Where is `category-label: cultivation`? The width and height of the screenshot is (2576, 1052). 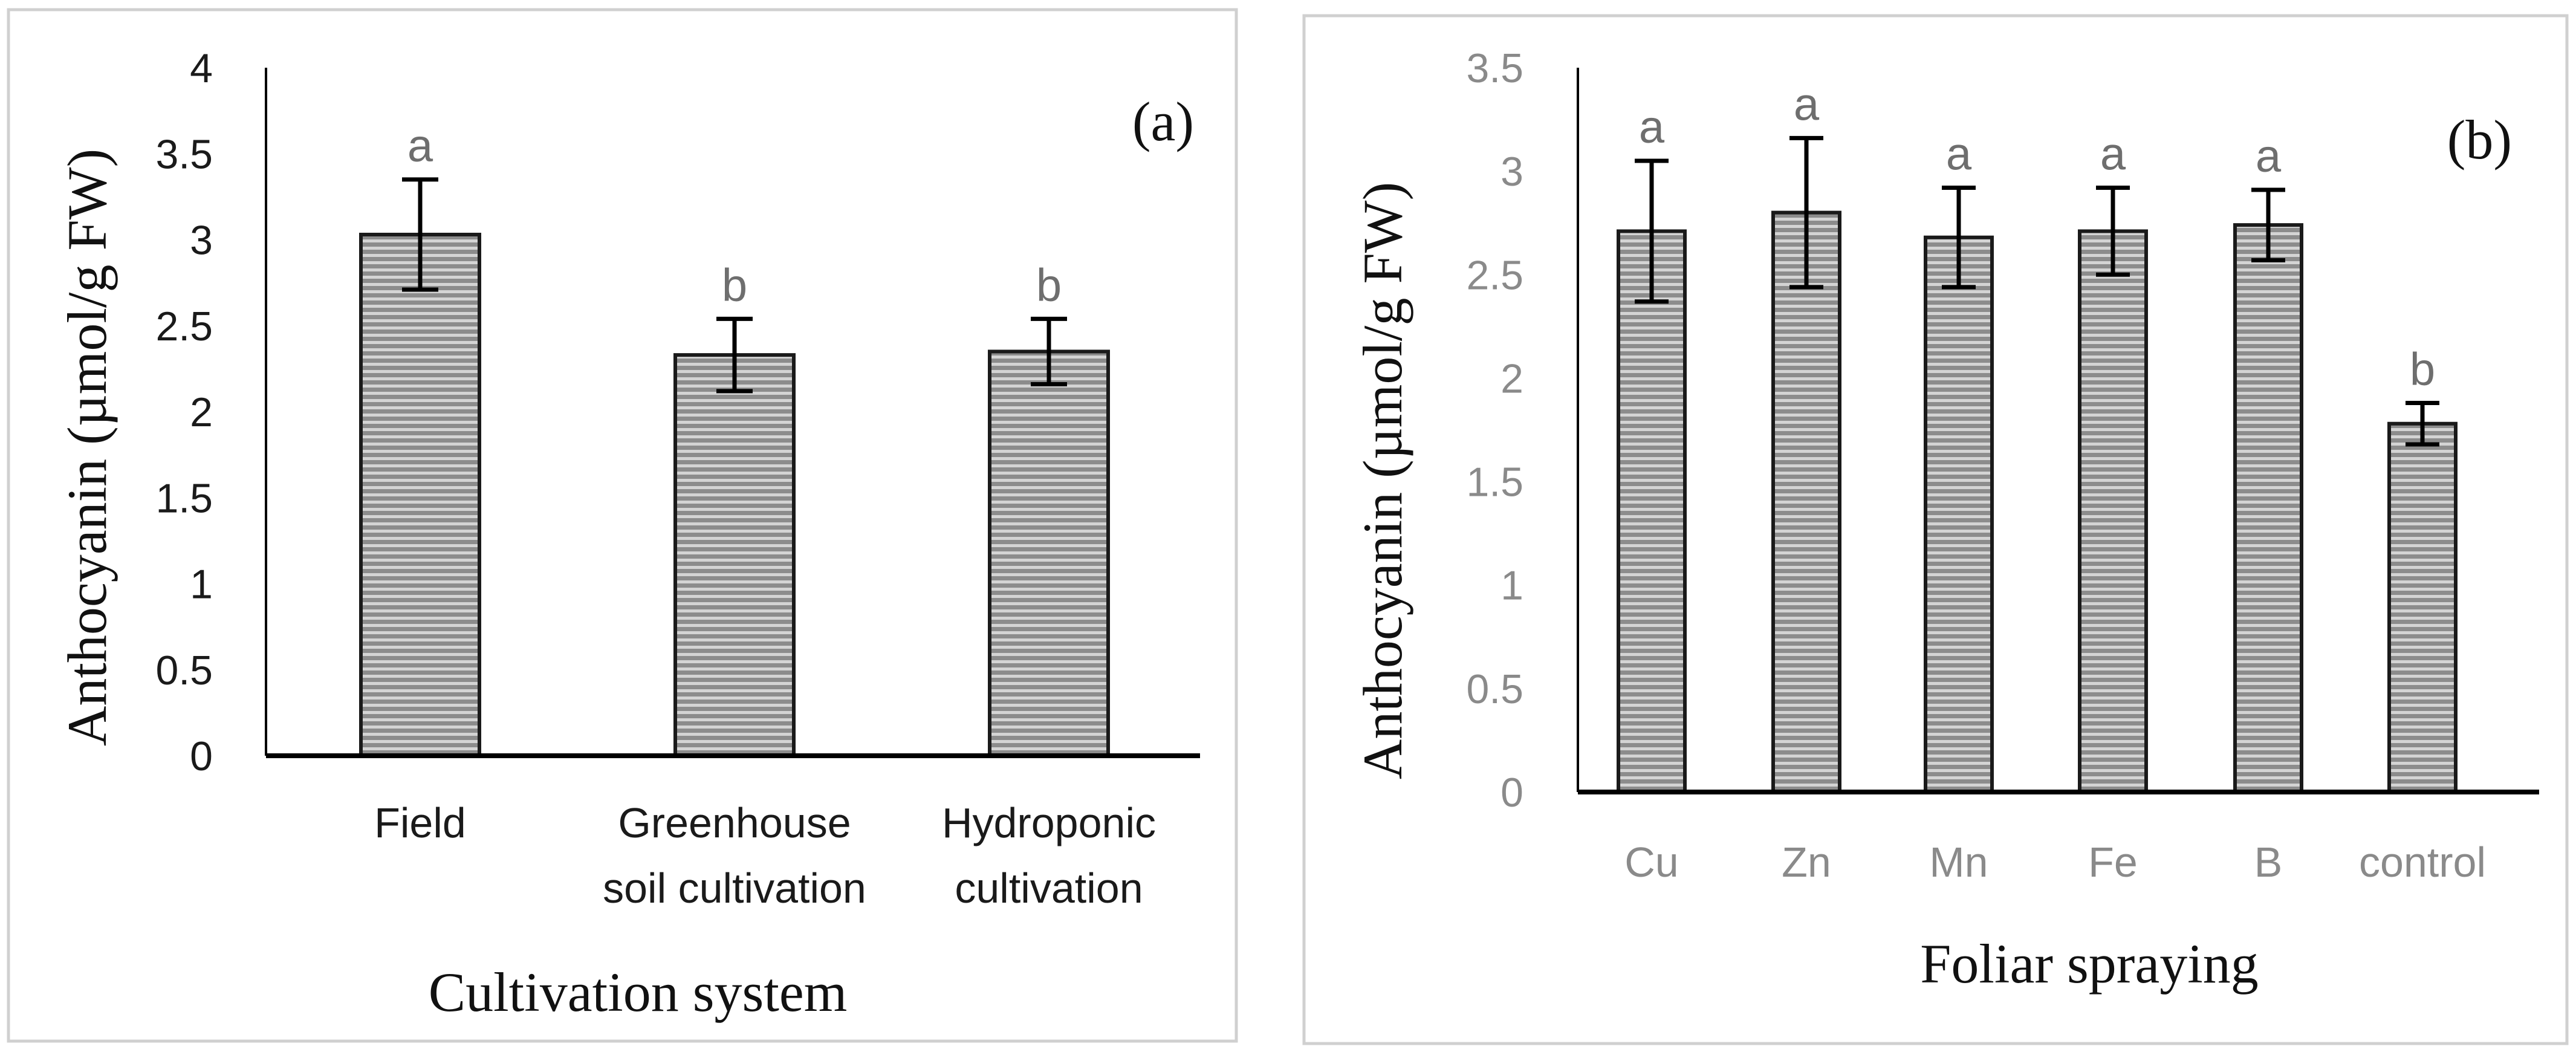 category-label: cultivation is located at coordinates (1049, 888).